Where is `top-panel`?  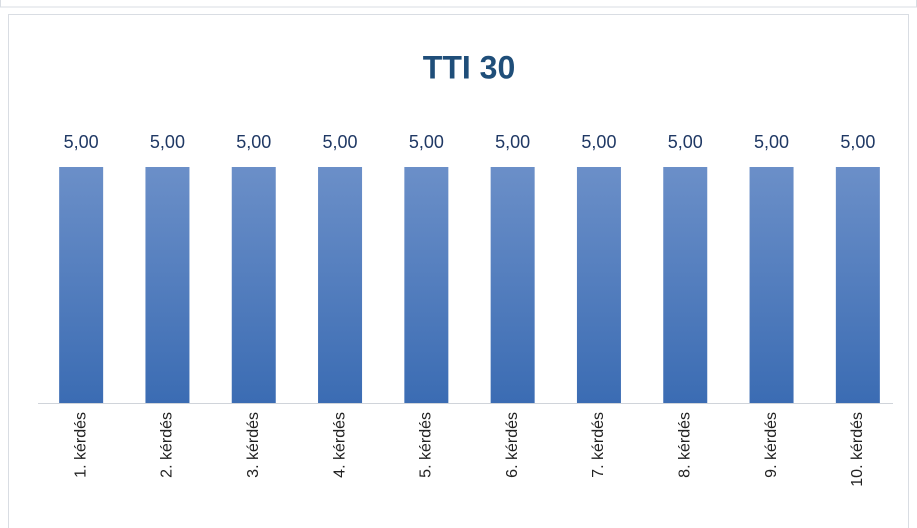
top-panel is located at coordinates (458, 4).